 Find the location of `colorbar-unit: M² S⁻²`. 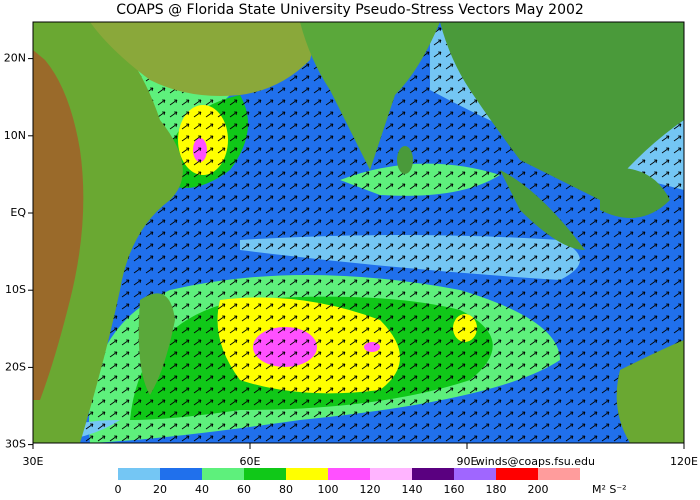

colorbar-unit: M² S⁻² is located at coordinates (609, 489).